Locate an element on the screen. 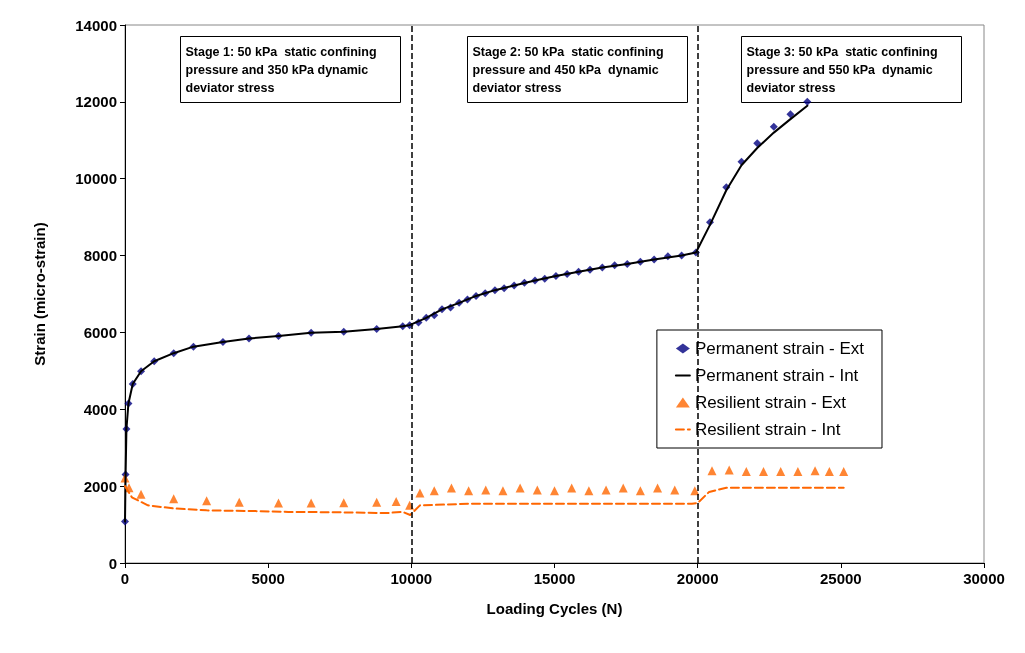 The width and height of the screenshot is (1025, 653). y-tick-label: 0 is located at coordinates (112, 563).